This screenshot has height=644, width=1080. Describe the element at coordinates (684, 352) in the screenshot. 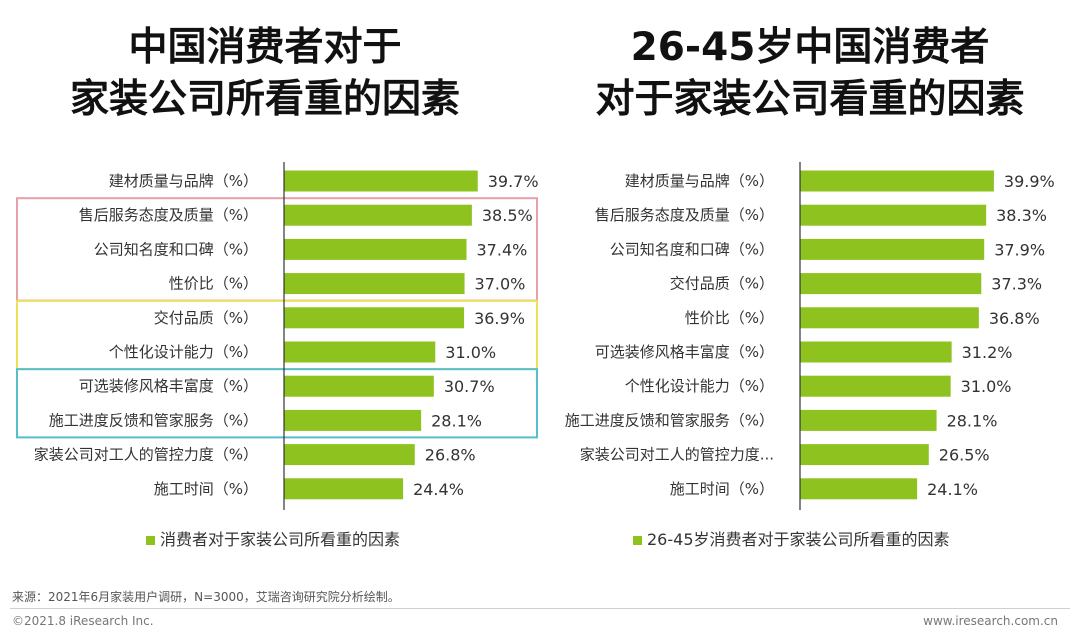

I see `right-category-label-6: 可选装修风格丰富度（%）` at that location.